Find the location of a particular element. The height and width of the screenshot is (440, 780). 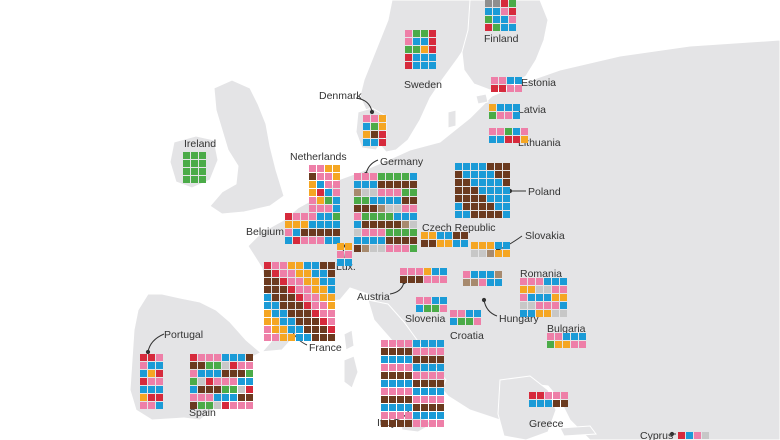

label-germany: Germany is located at coordinates (402, 162).